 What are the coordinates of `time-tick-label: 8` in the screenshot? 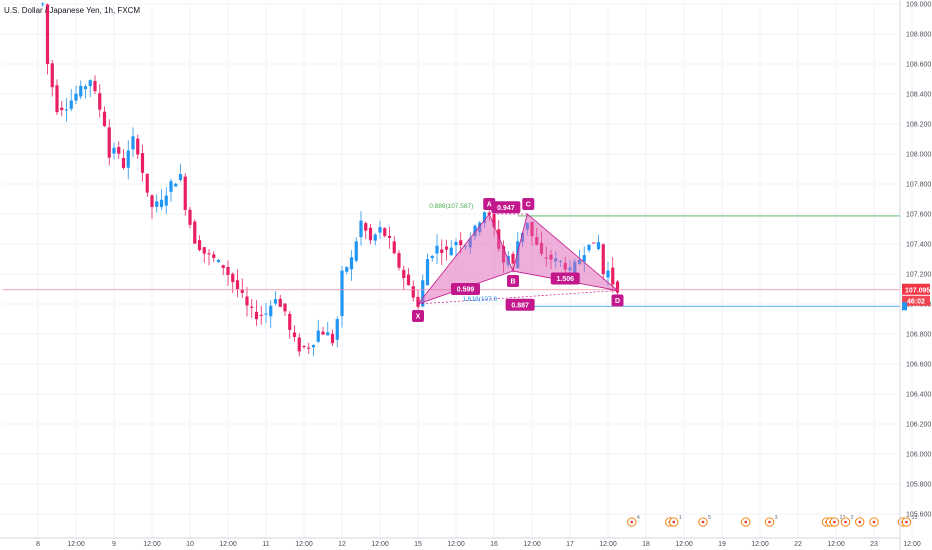 It's located at (38, 544).